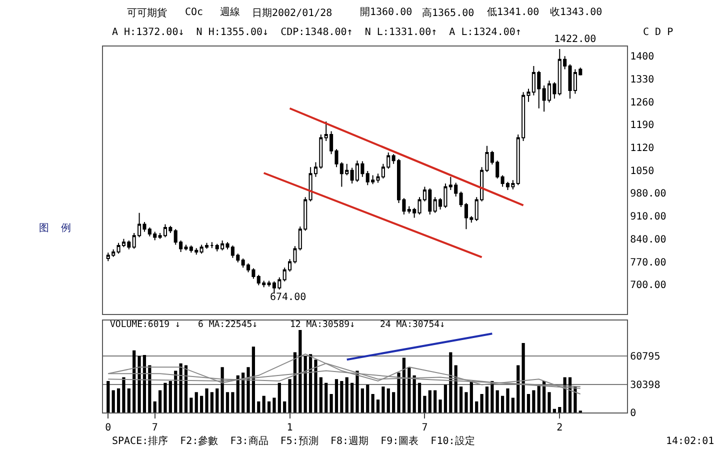 This screenshot has width=720, height=452. I want to click on annotation: 6 MA:22545↓, so click(228, 325).